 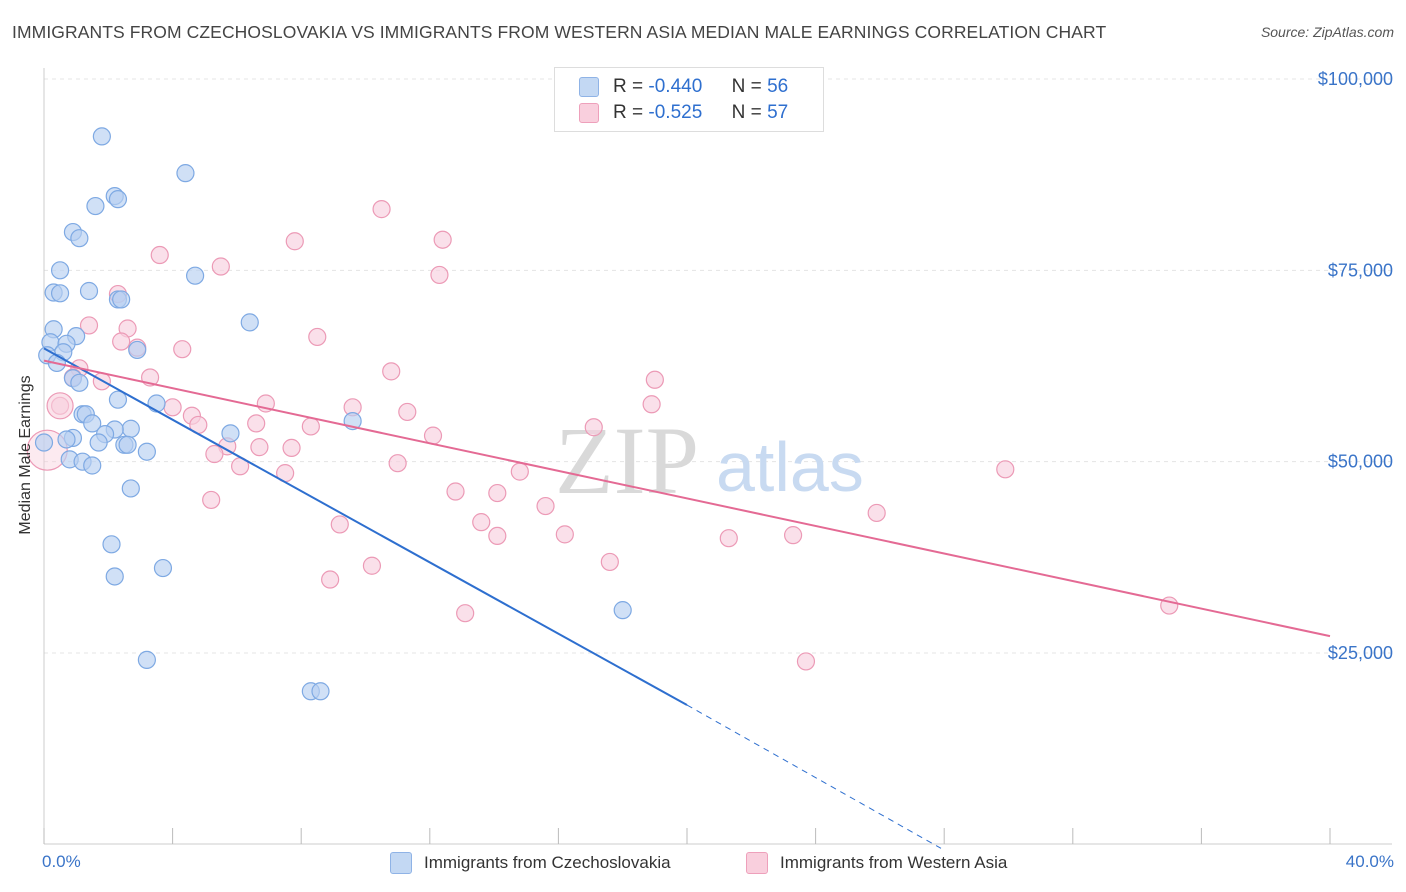 I want to click on trendline-czechoslovakia-extension, so click(x=814, y=776).